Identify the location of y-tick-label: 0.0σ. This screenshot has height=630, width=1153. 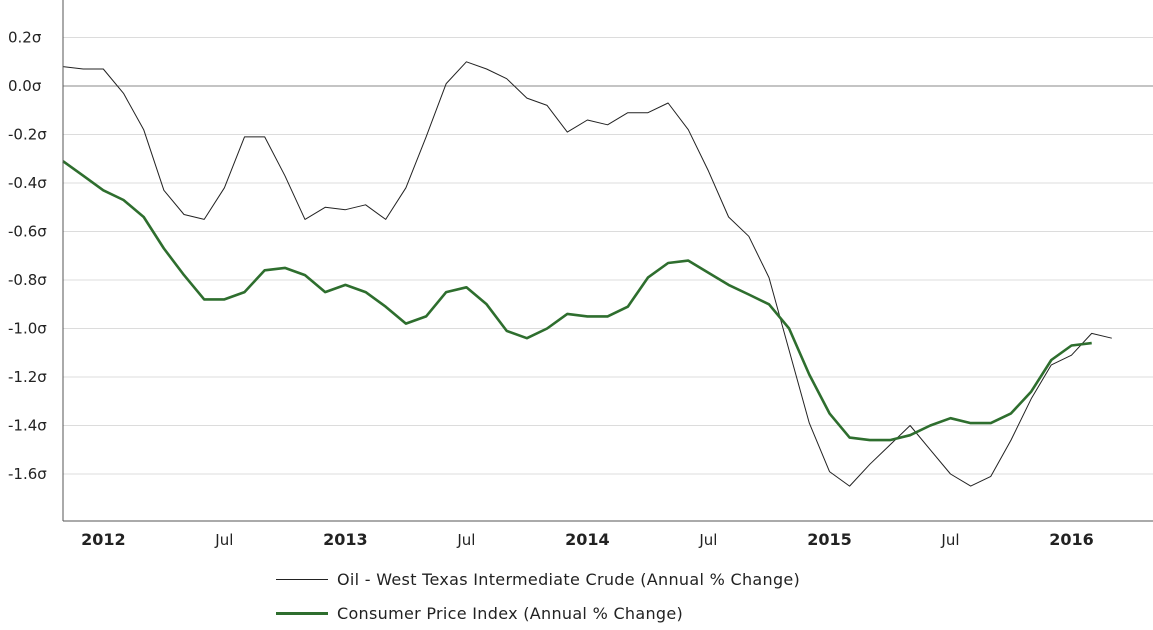
(25, 86).